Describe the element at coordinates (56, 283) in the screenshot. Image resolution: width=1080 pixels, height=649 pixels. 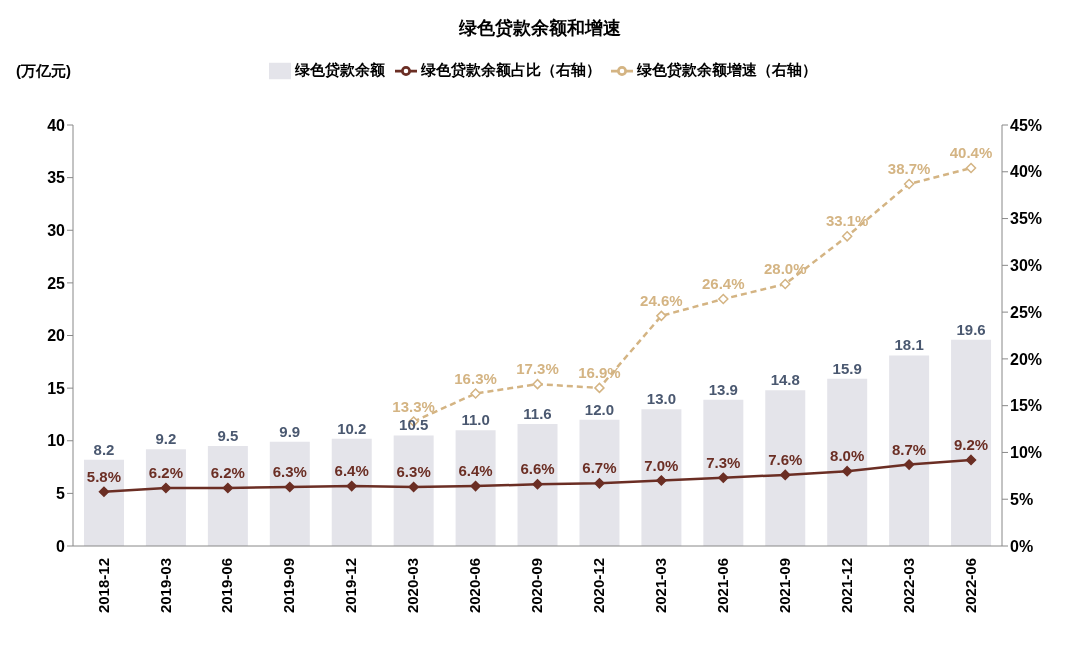
I see `y-tick-label: 25` at that location.